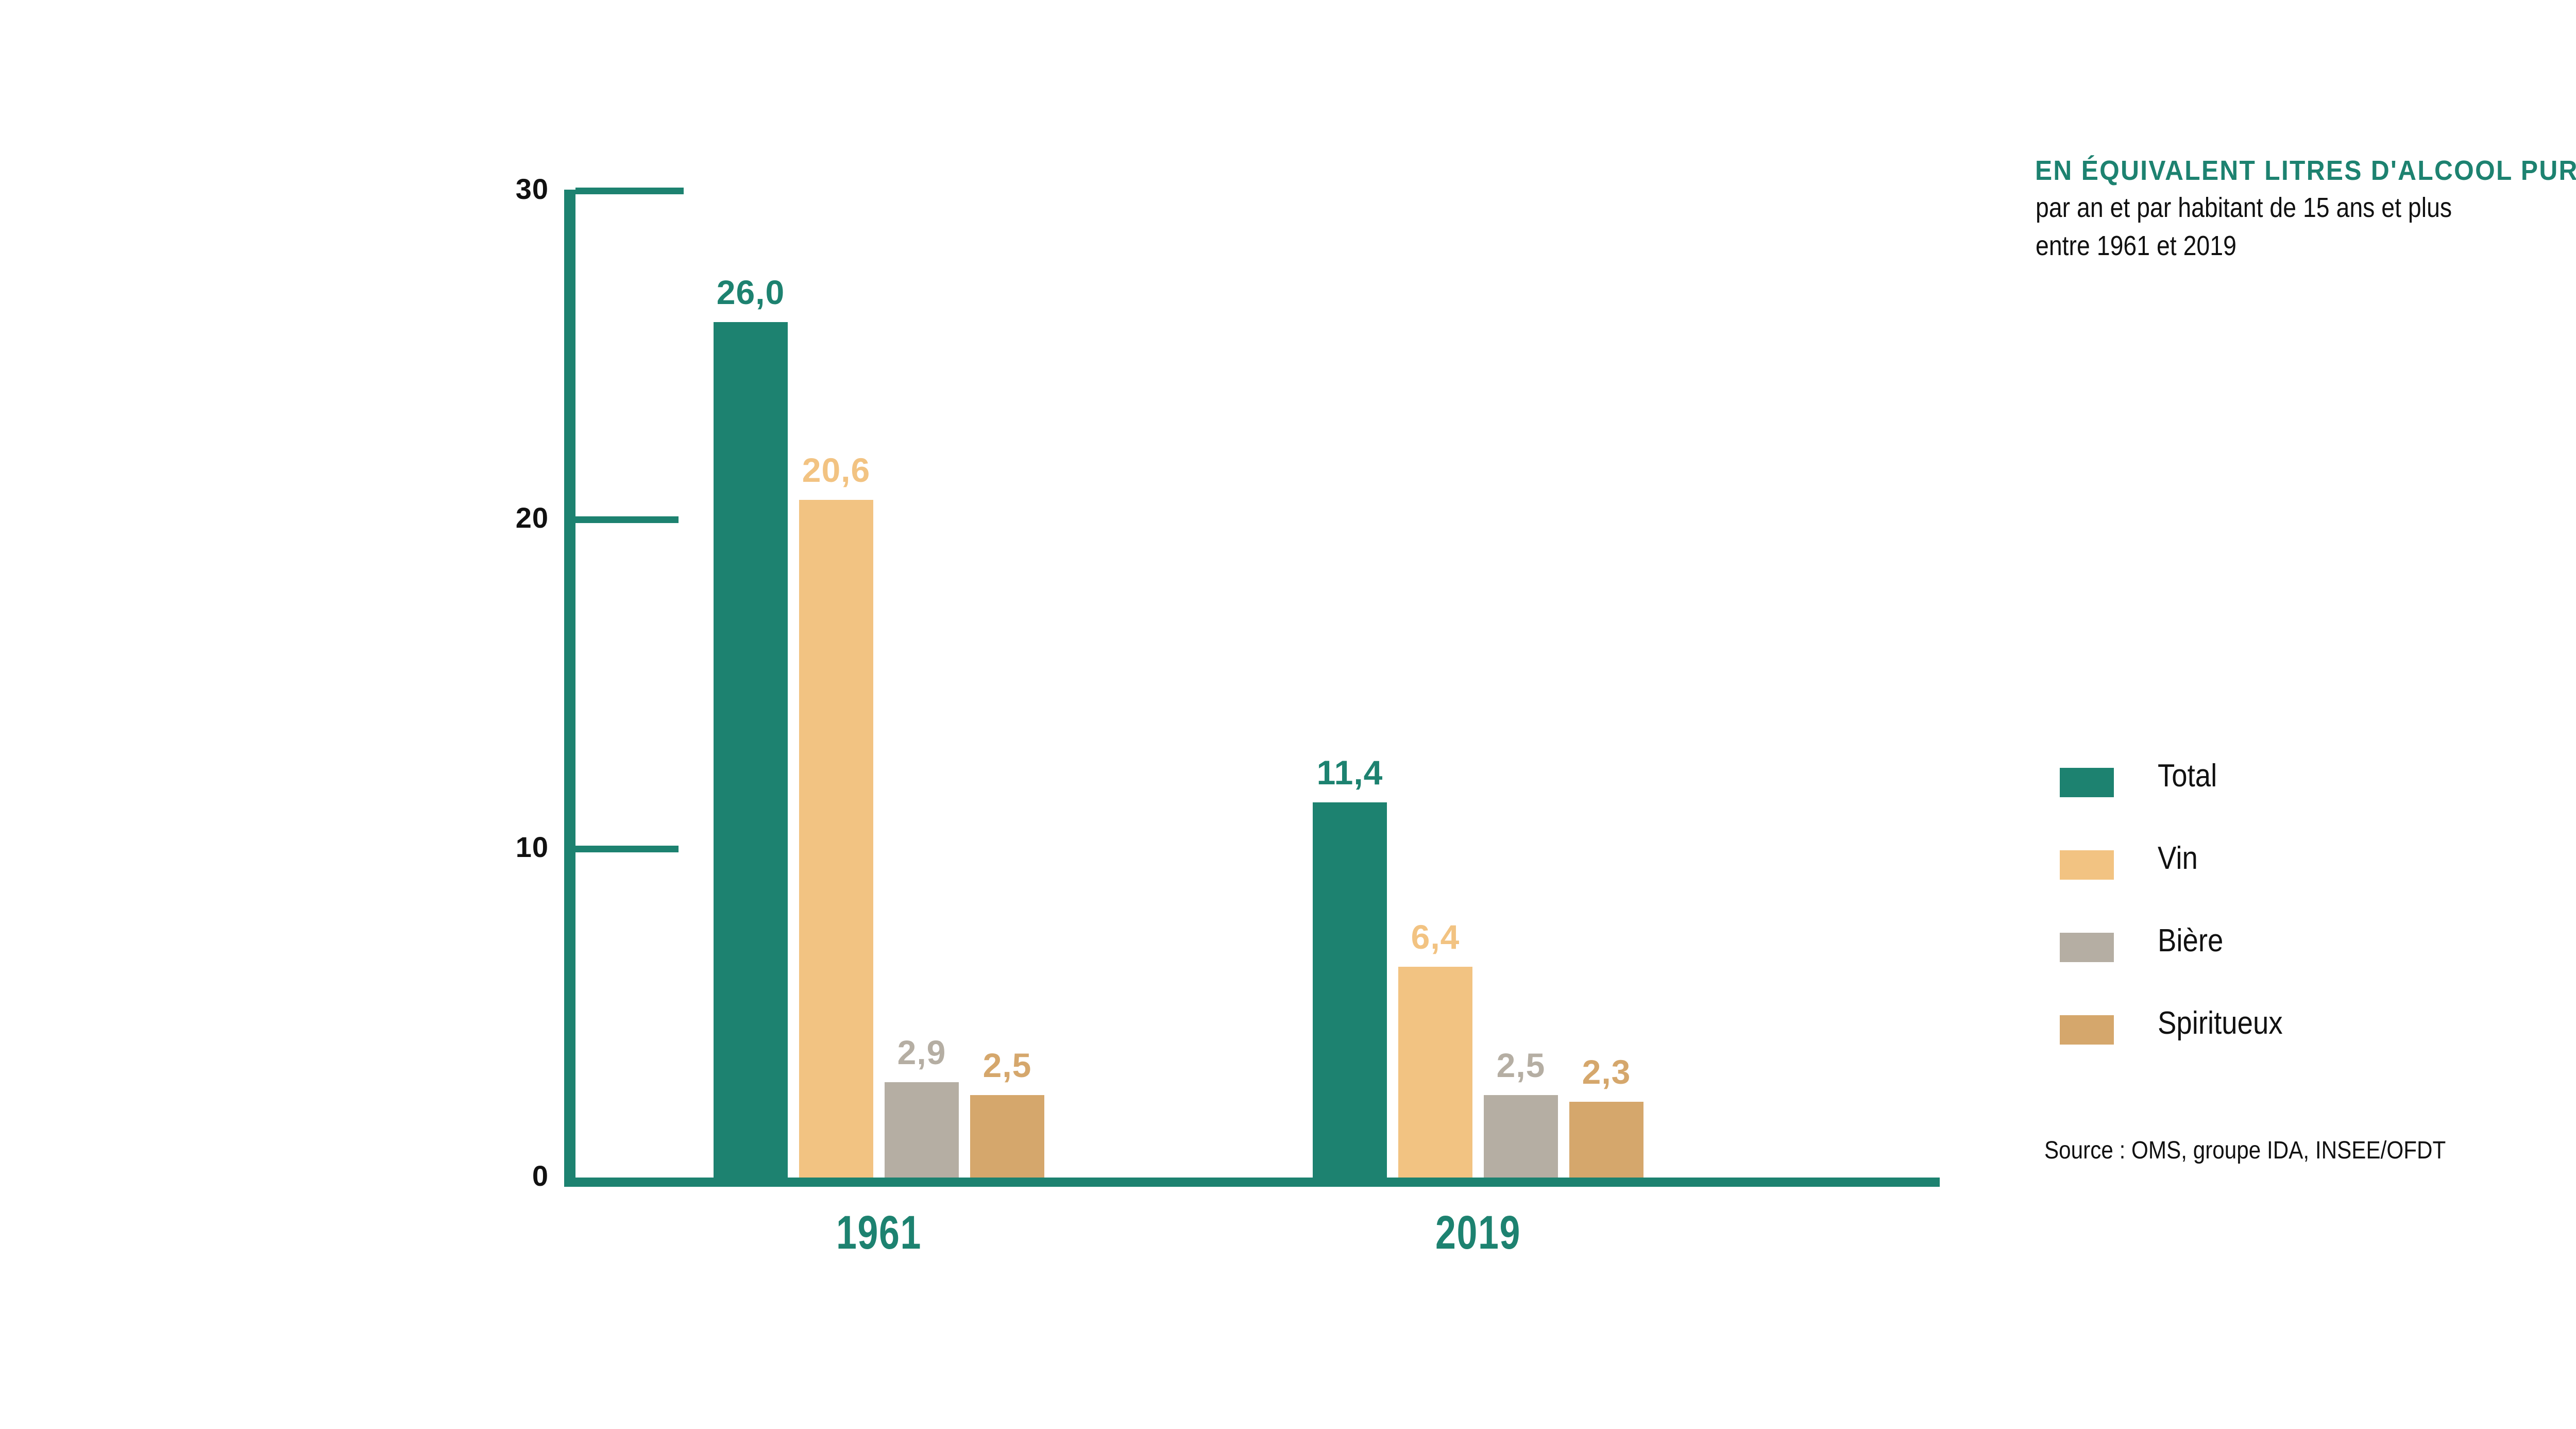  Describe the element at coordinates (2136, 245) in the screenshot. I see `chart-subtitle-line-2: entre 1961 et 2019` at that location.